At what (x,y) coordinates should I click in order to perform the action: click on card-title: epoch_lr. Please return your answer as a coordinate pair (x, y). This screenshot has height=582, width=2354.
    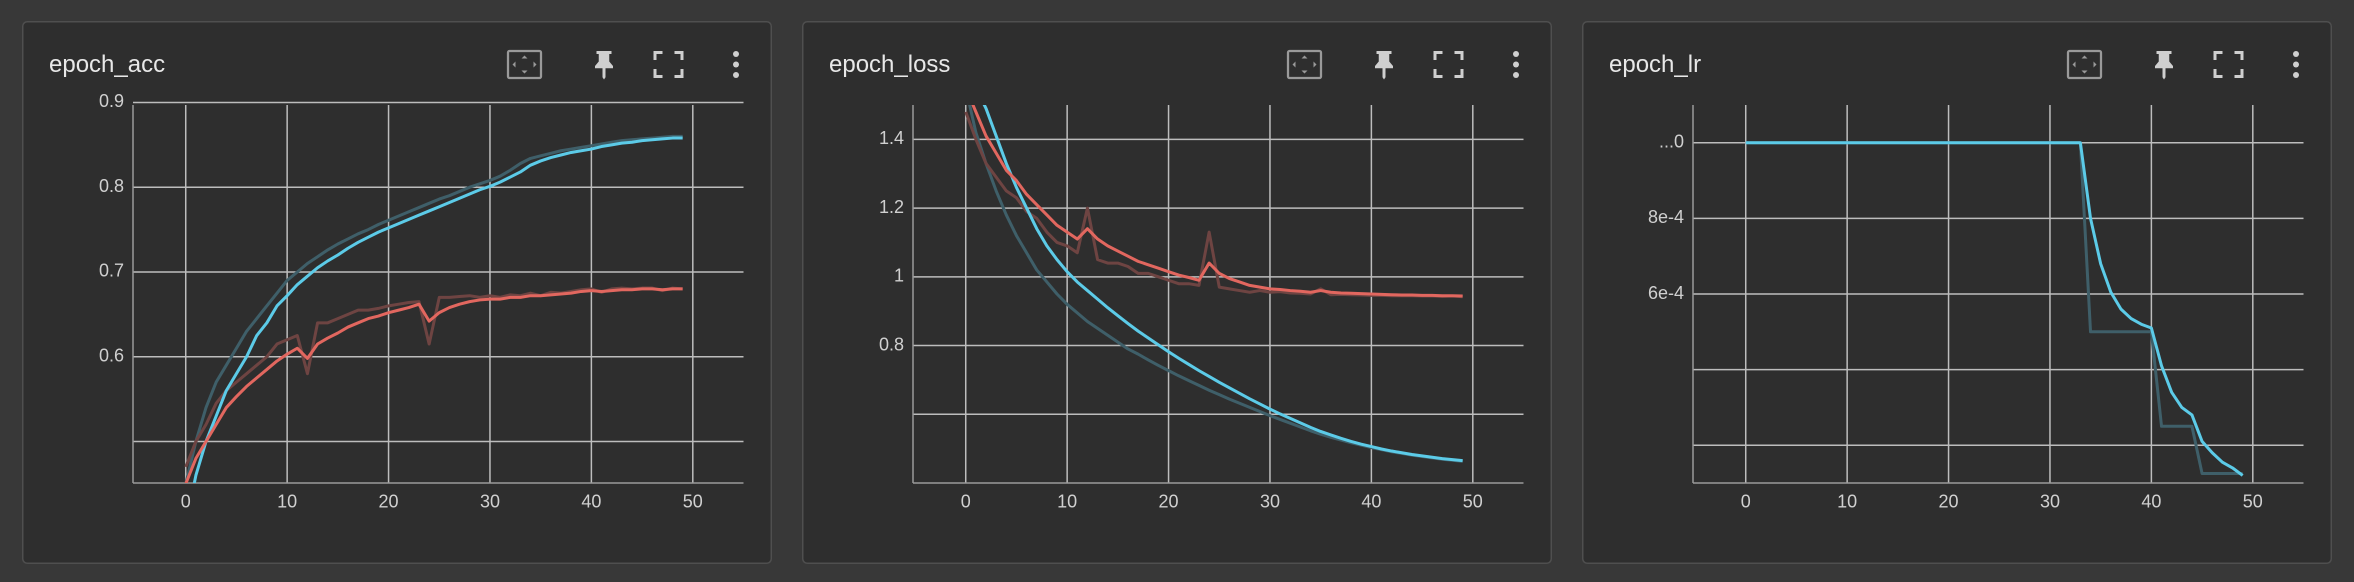
    Looking at the image, I should click on (1655, 64).